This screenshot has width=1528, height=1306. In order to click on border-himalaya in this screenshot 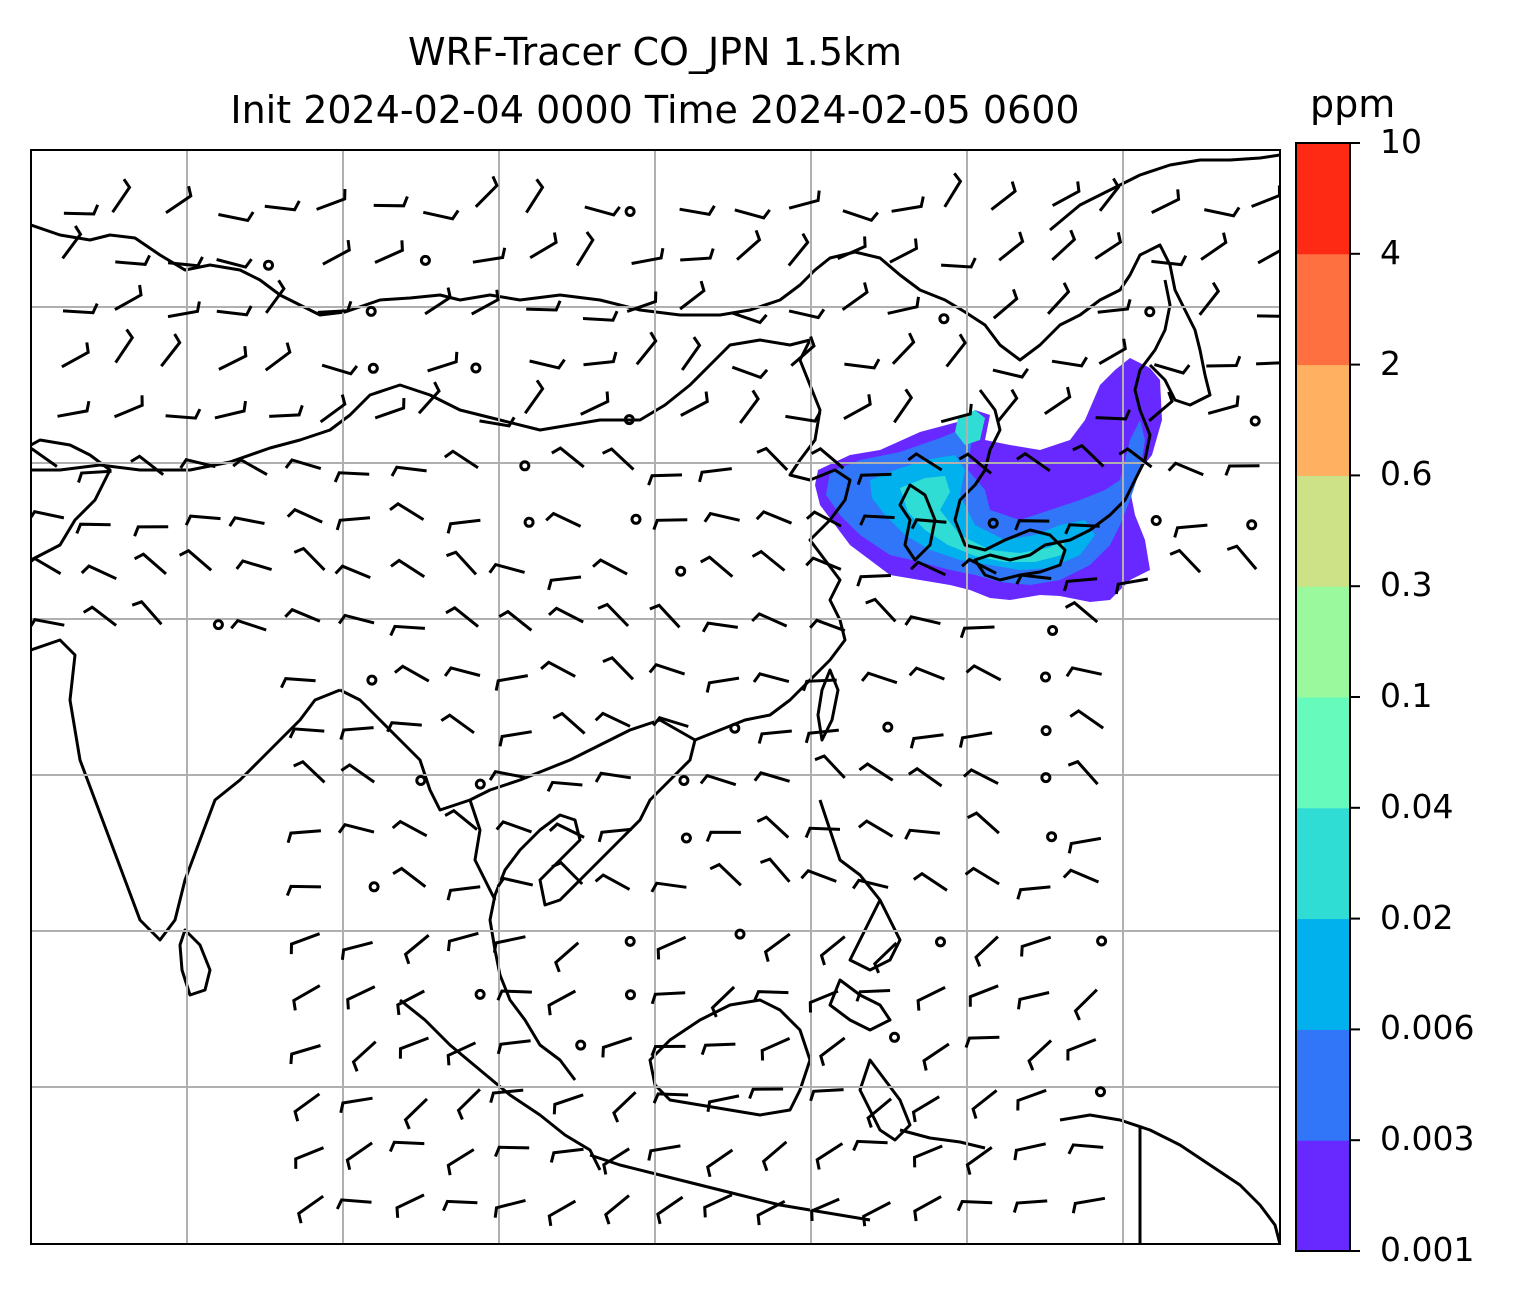, I will do `click(421, 405)`.